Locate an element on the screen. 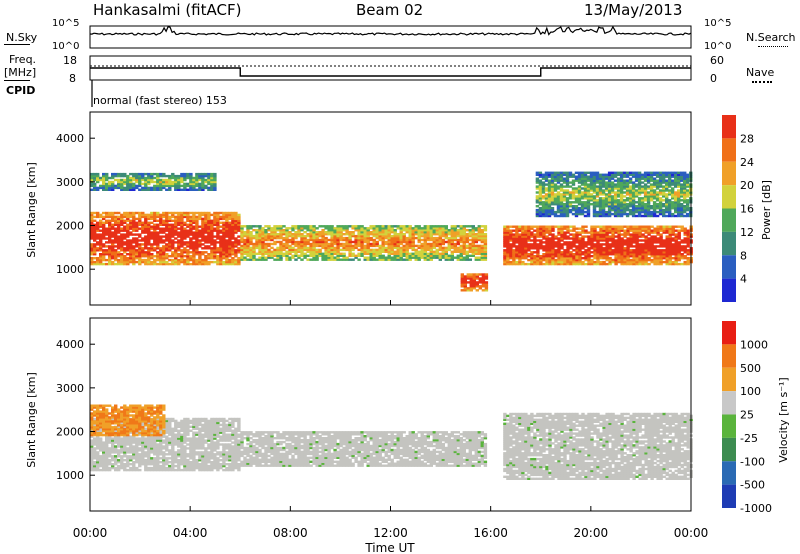  power-cell-2080 is located at coordinates (374, 251).